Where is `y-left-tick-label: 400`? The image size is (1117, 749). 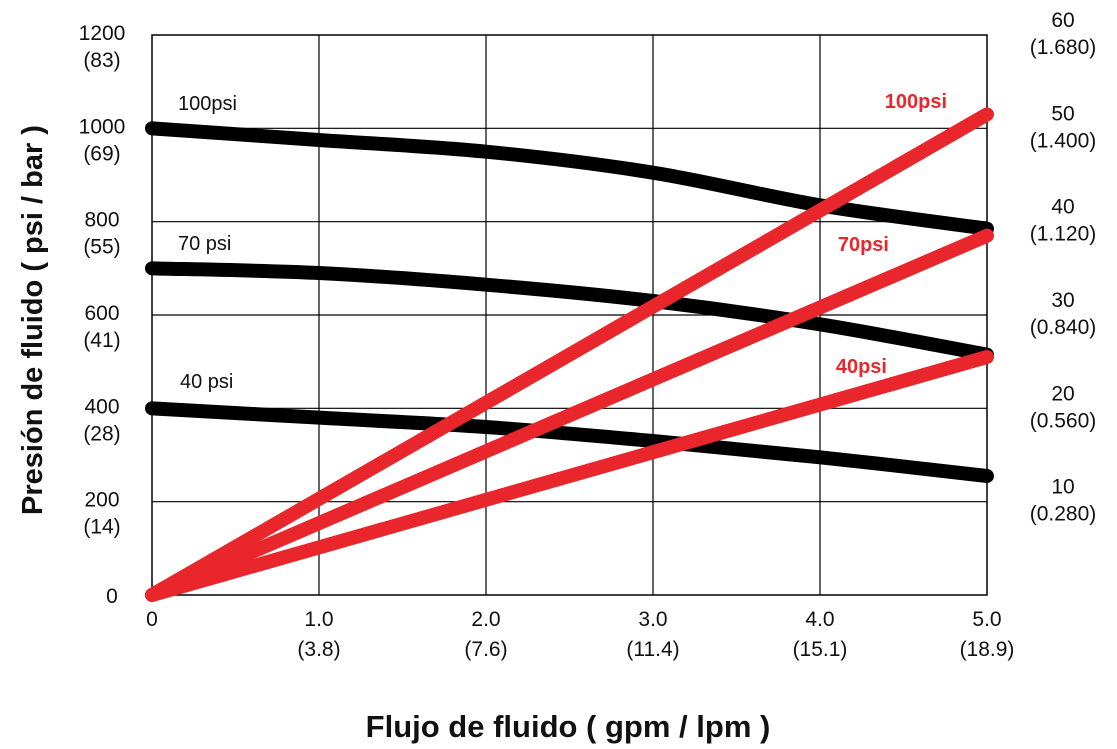 y-left-tick-label: 400 is located at coordinates (101, 406).